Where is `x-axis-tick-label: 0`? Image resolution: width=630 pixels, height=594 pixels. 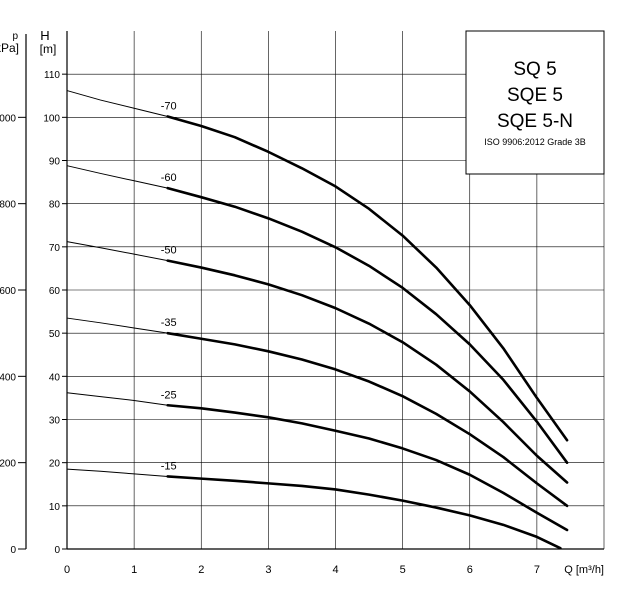 x-axis-tick-label: 0 is located at coordinates (67, 570).